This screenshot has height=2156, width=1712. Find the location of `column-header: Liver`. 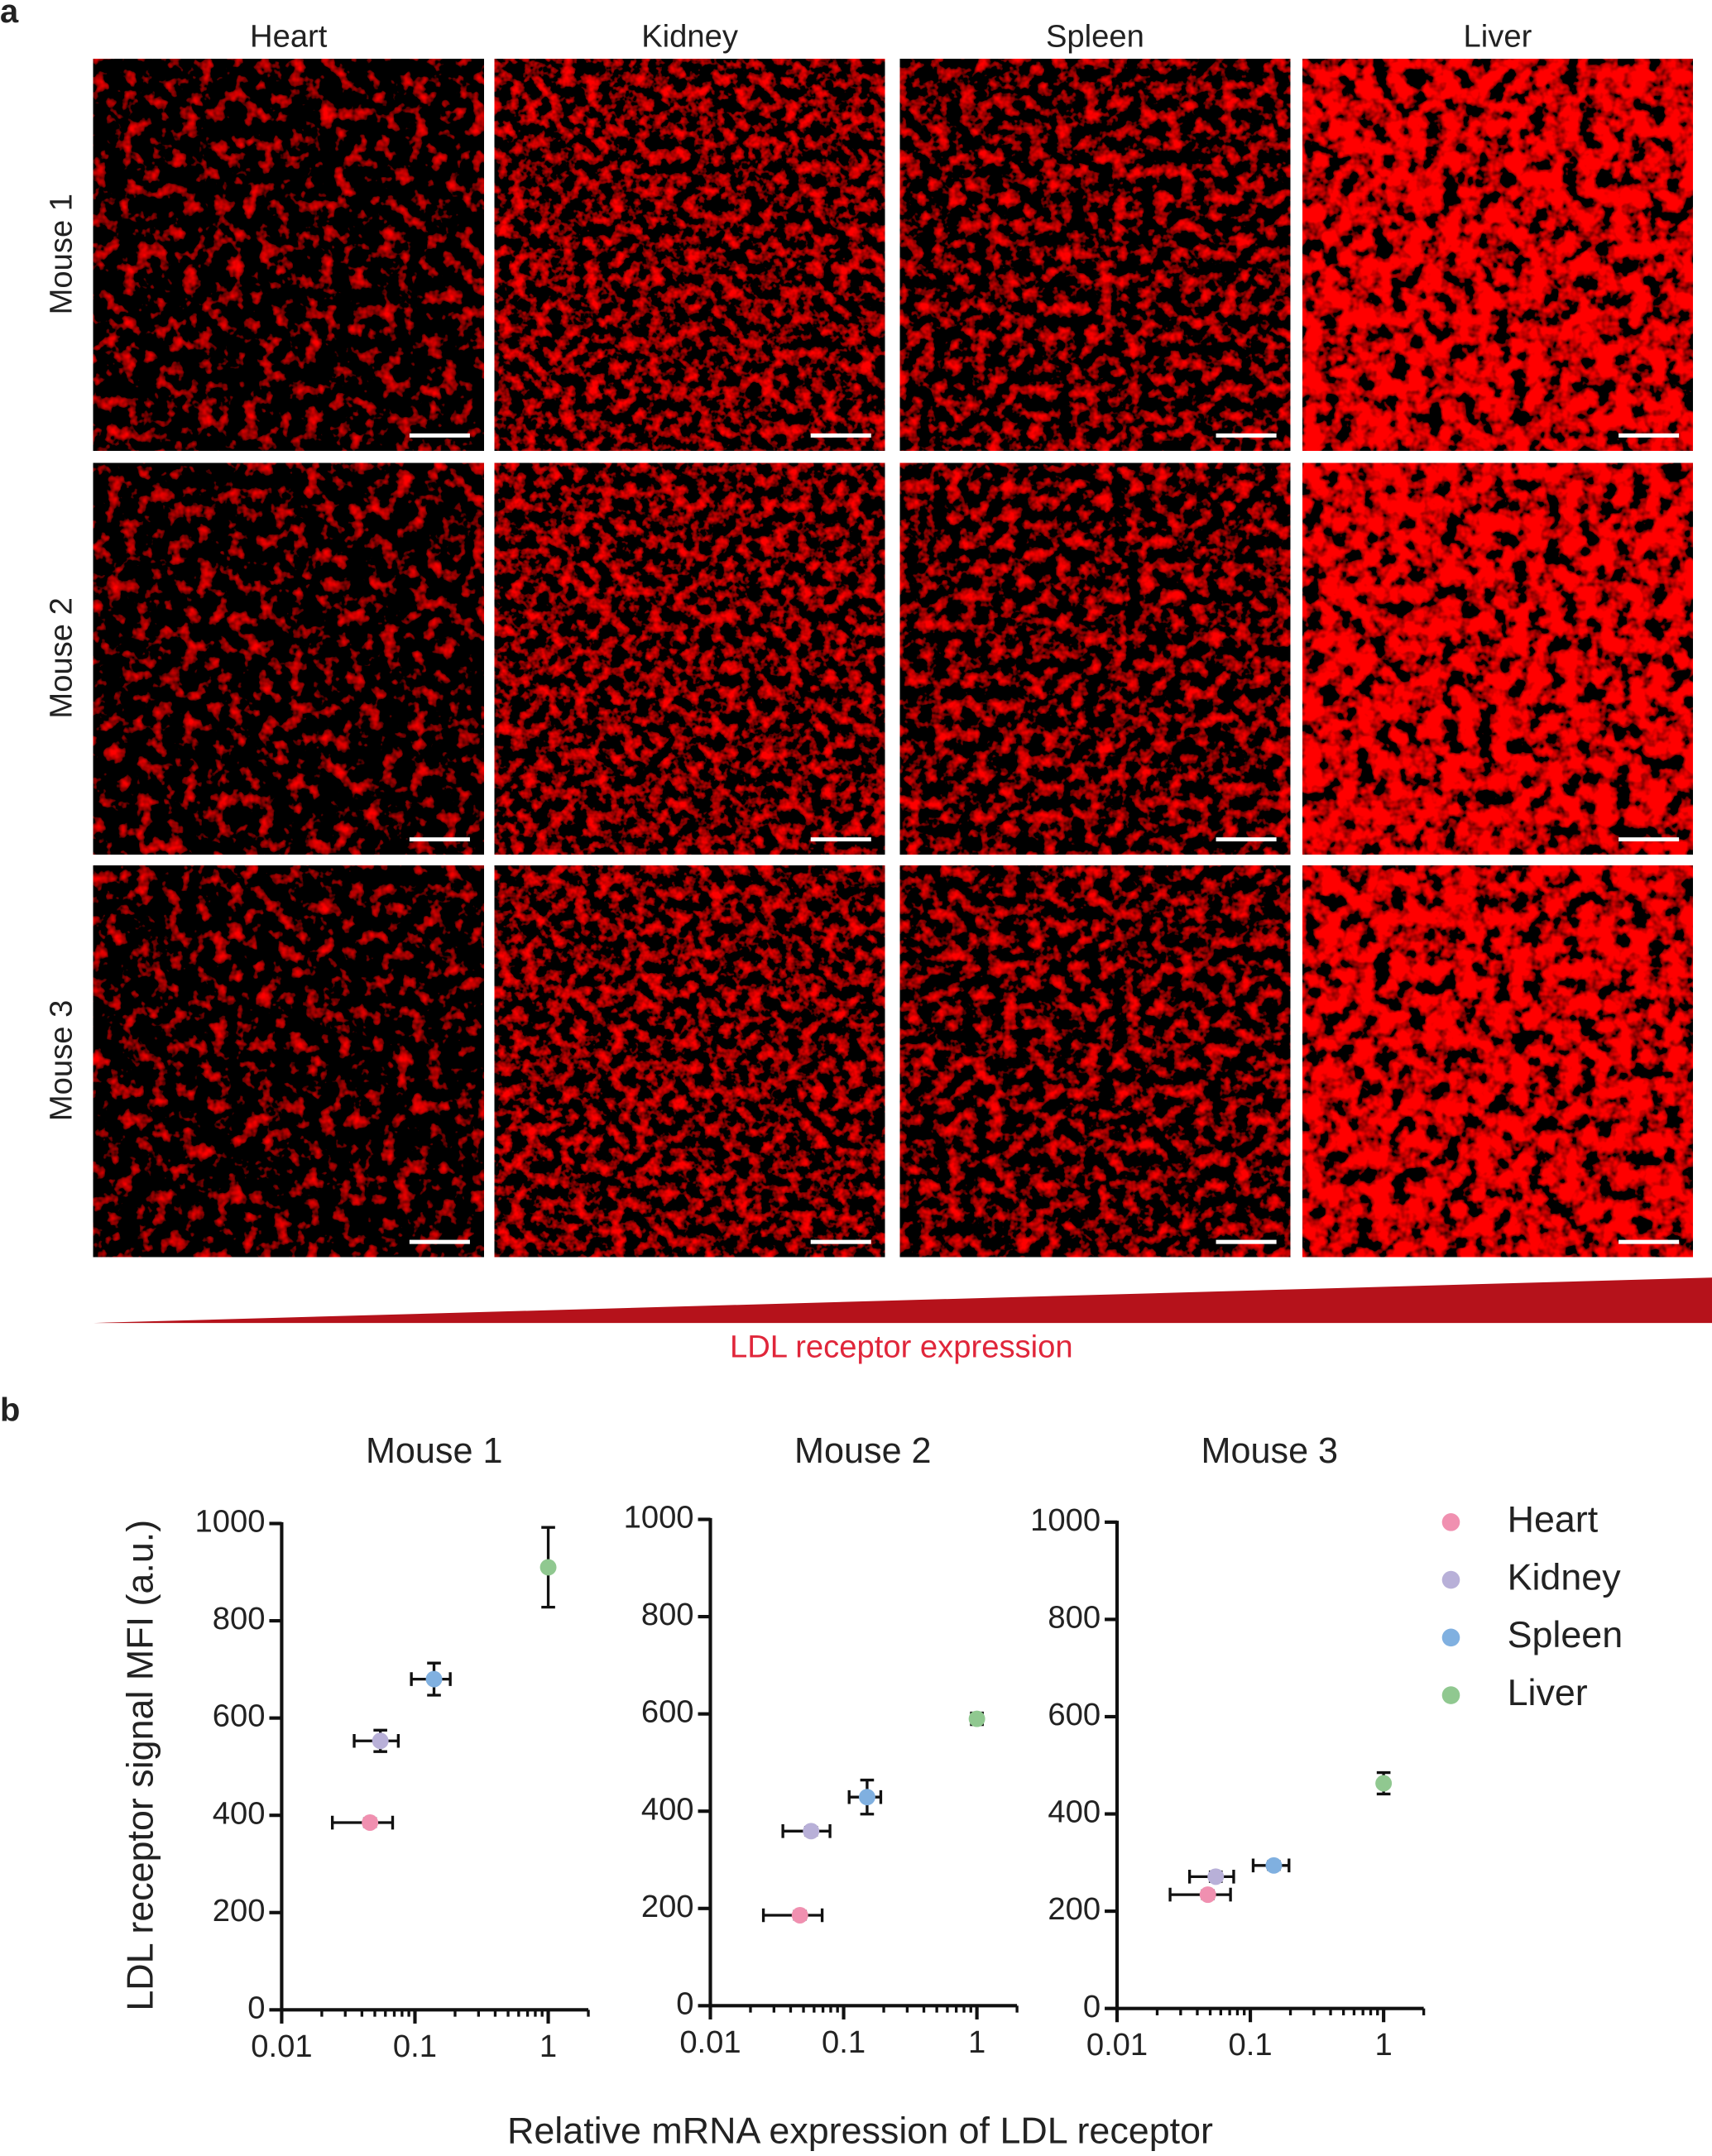

column-header: Liver is located at coordinates (1498, 37).